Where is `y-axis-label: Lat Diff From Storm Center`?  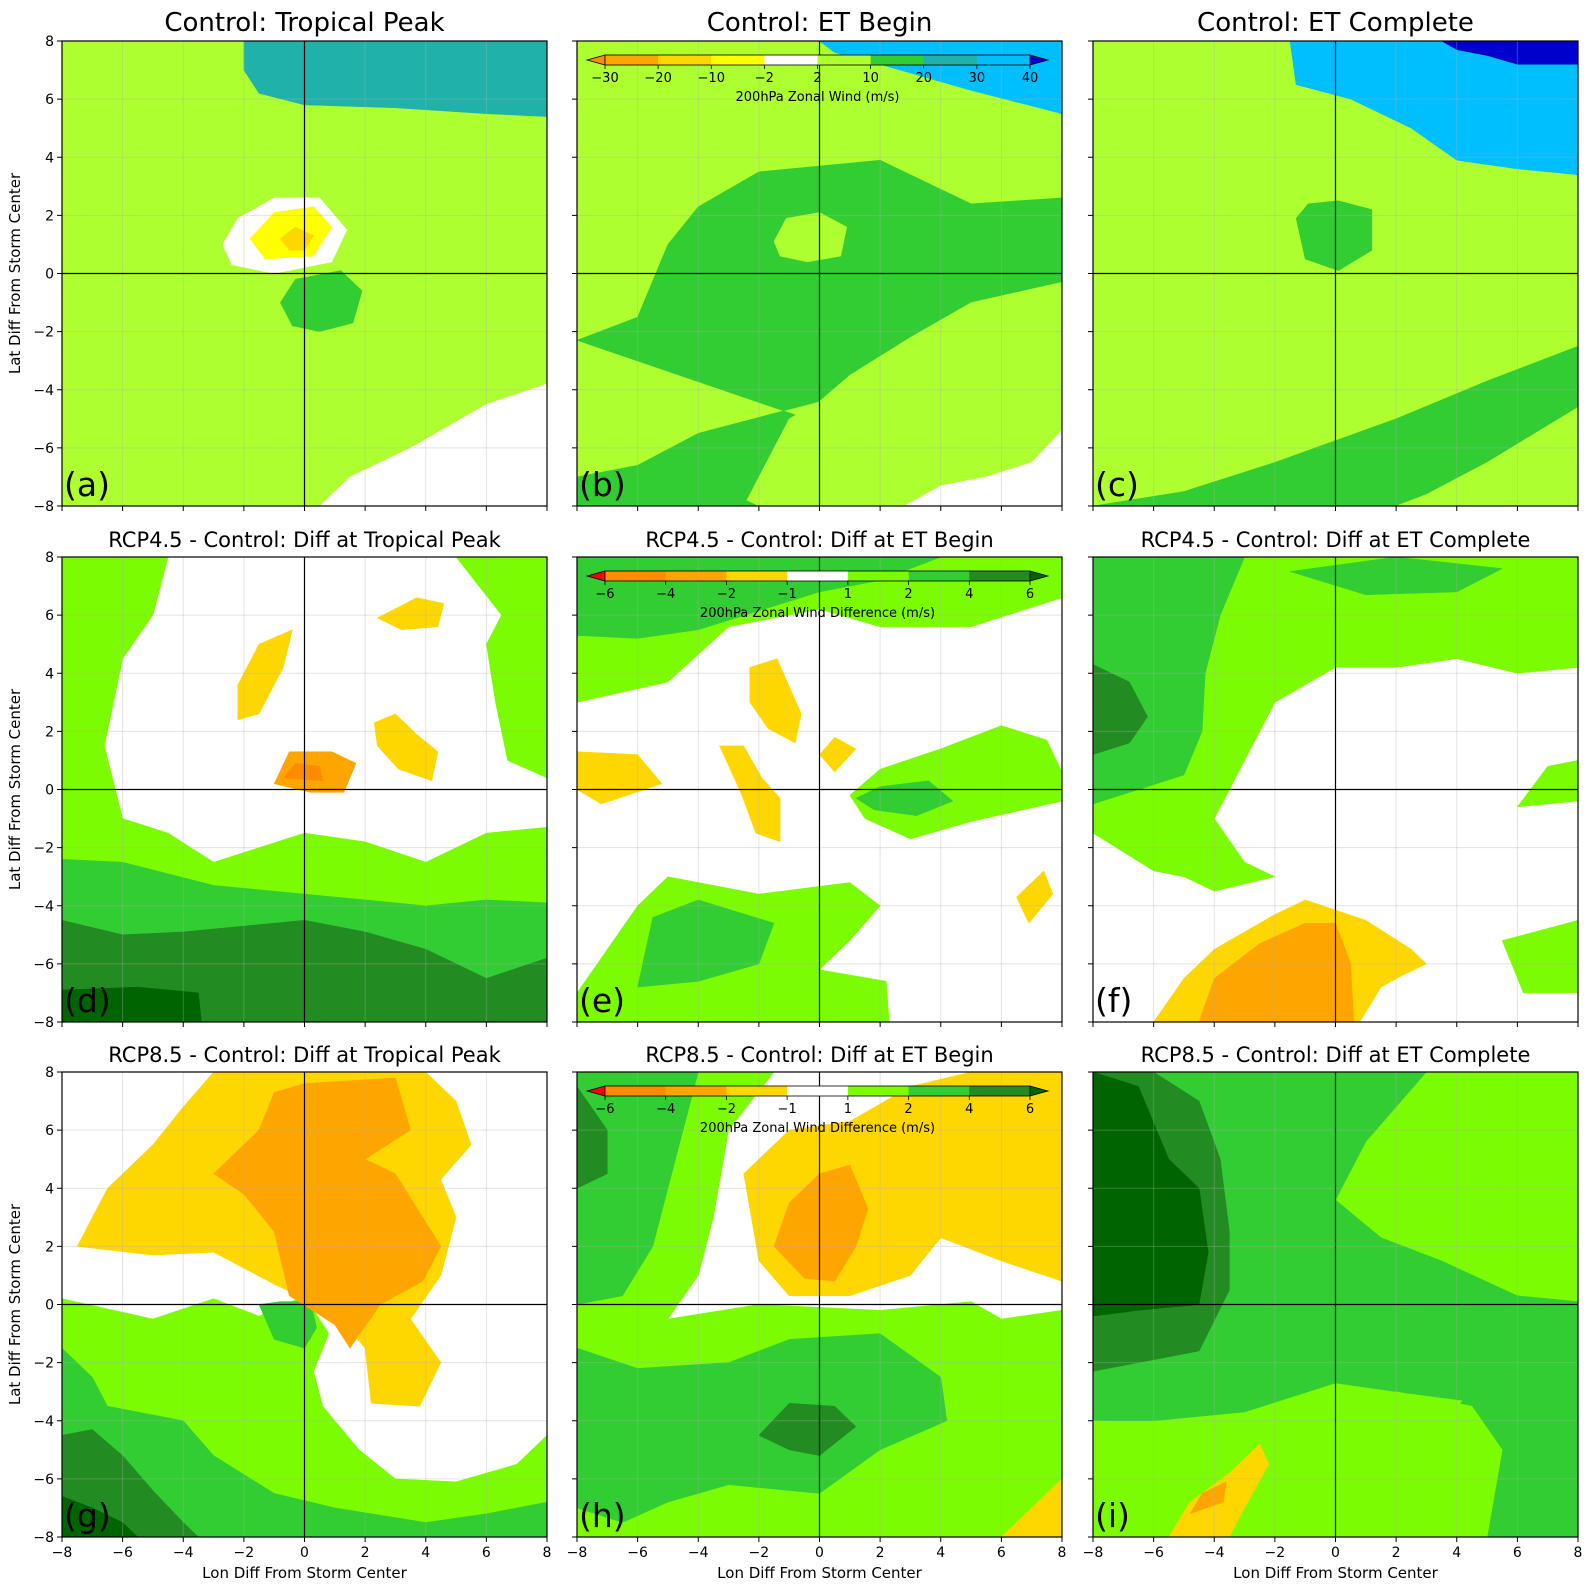
y-axis-label: Lat Diff From Storm Center is located at coordinates (15, 273).